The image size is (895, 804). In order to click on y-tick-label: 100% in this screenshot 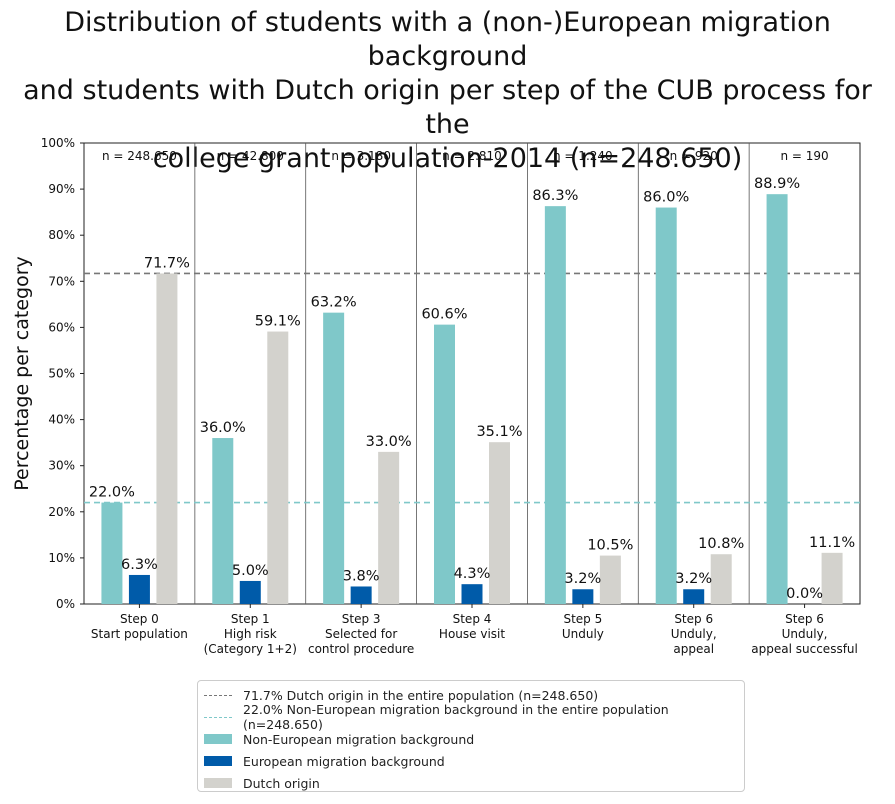, I will do `click(58, 143)`.